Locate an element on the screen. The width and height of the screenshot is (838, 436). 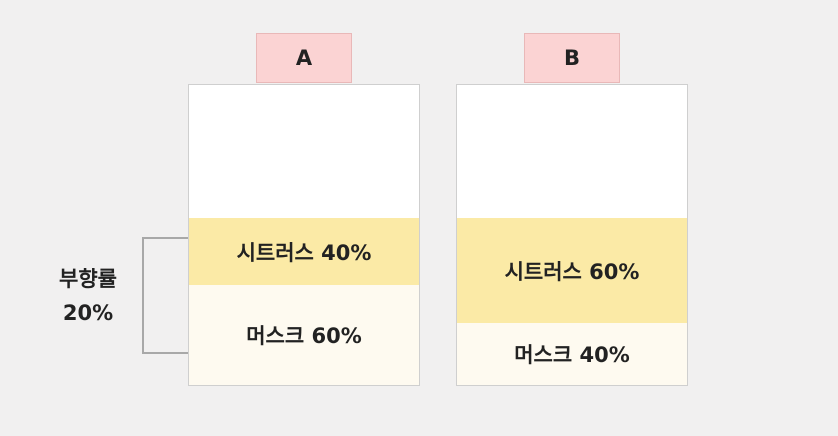
bottle-a-citrus-label: 시트러스 40% is located at coordinates (304, 252).